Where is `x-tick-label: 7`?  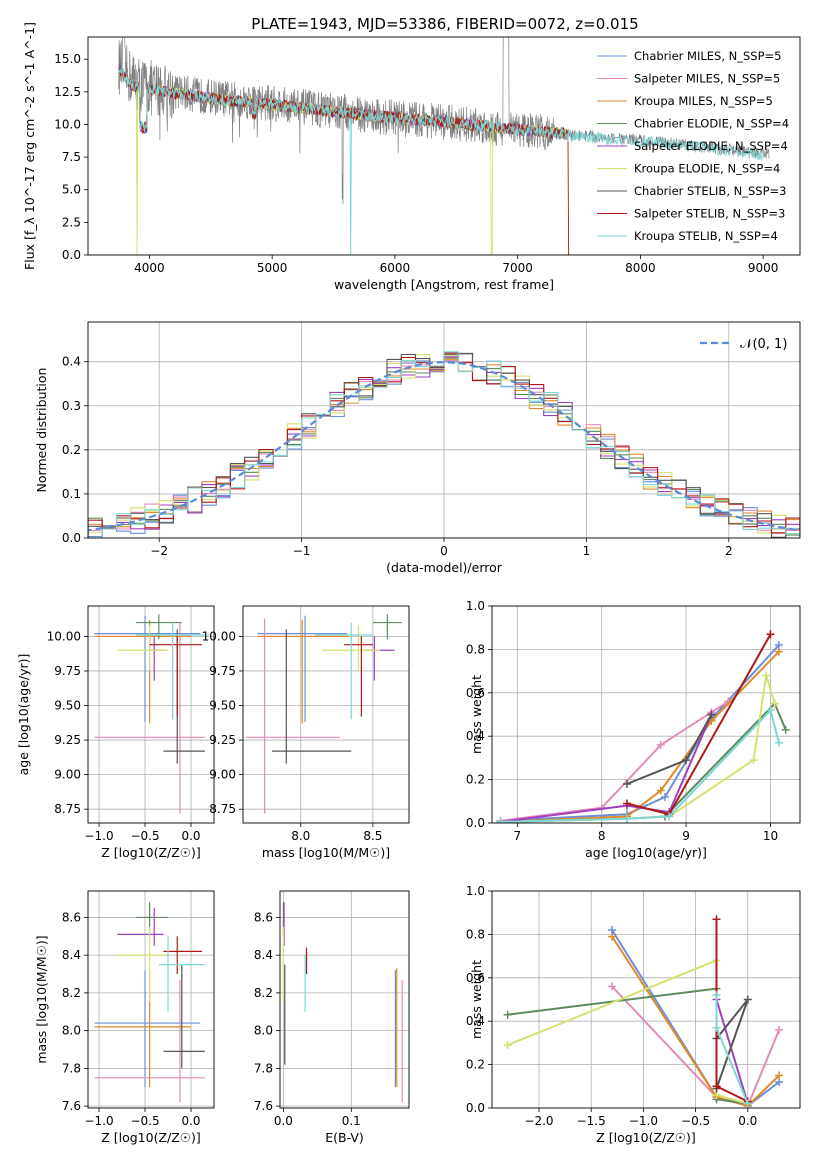
x-tick-label: 7 is located at coordinates (517, 836).